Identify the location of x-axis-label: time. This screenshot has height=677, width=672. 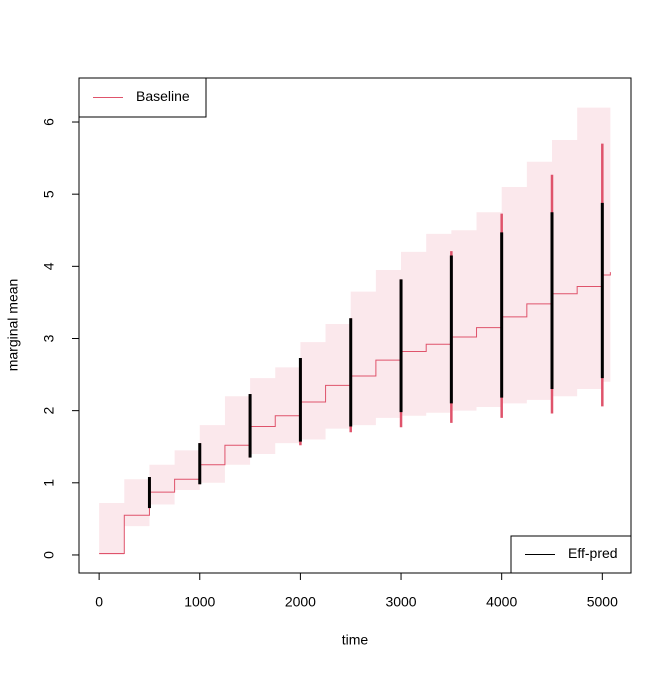
(355, 640).